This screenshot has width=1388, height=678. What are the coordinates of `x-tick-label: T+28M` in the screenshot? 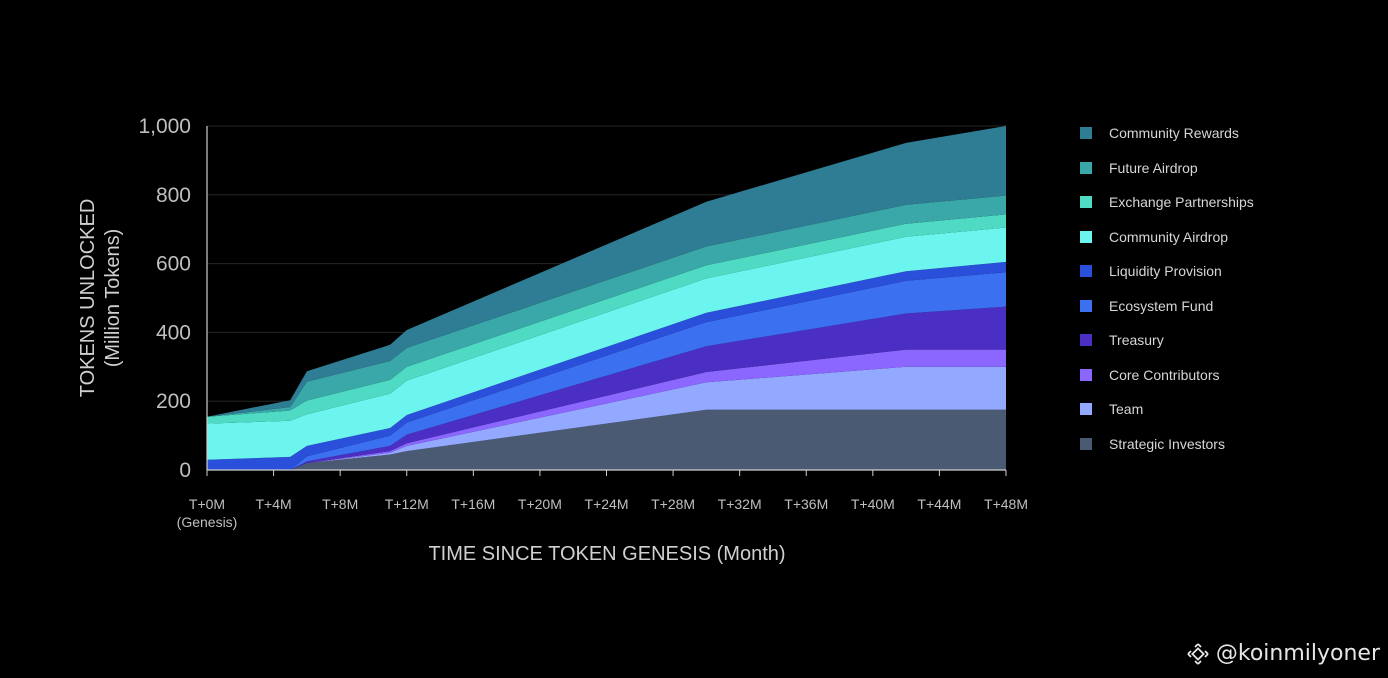 It's located at (673, 504).